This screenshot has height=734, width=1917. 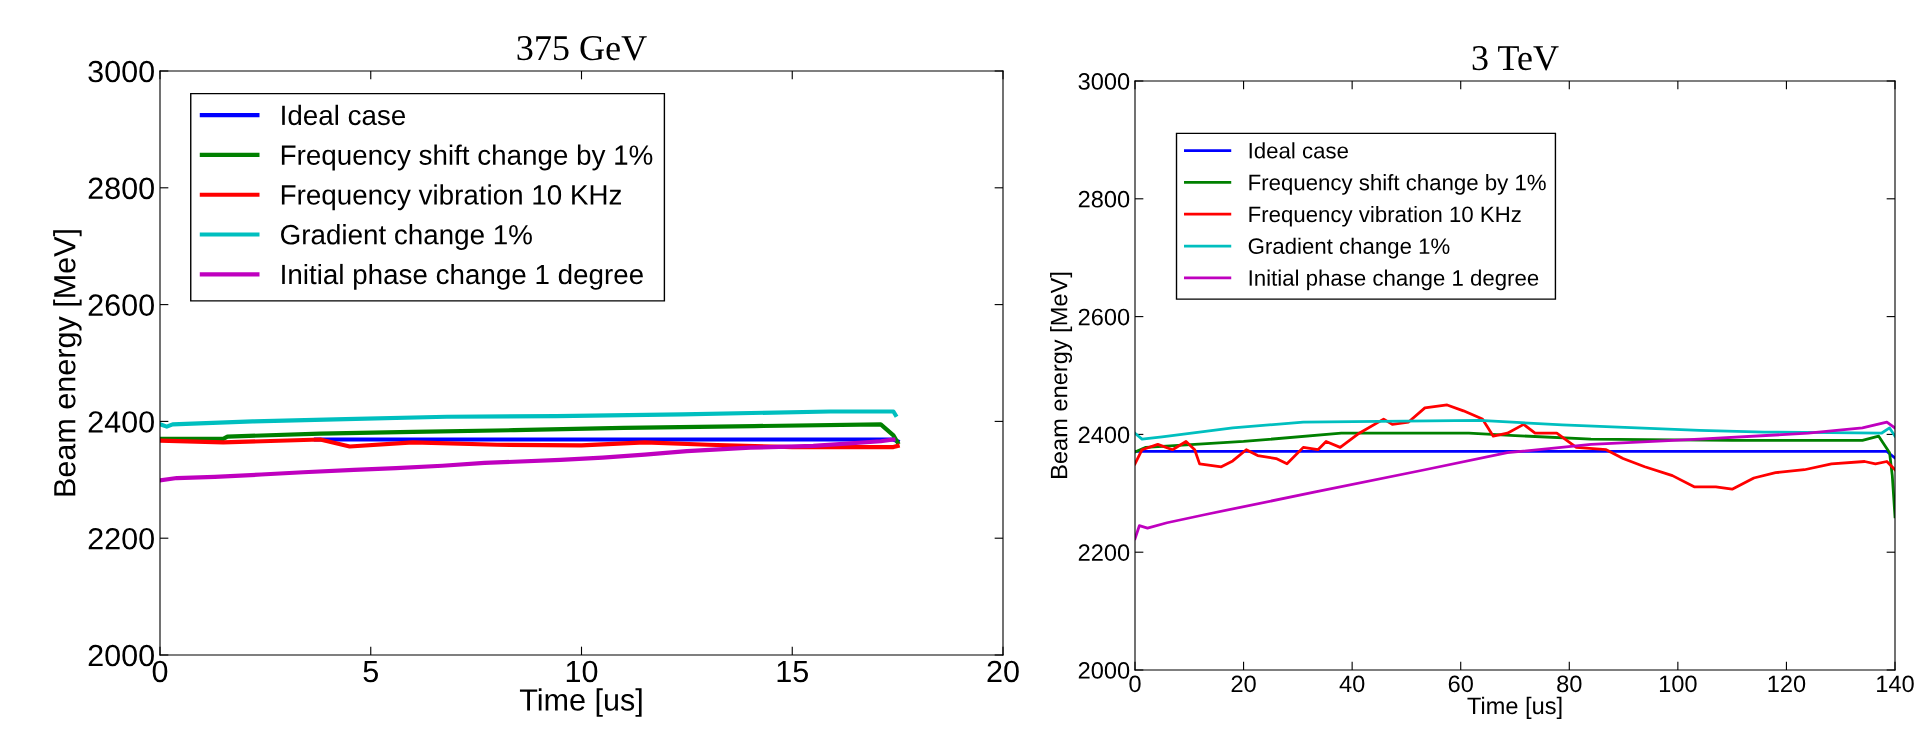 I want to click on chart-title: 375 GeV, so click(x=582, y=48).